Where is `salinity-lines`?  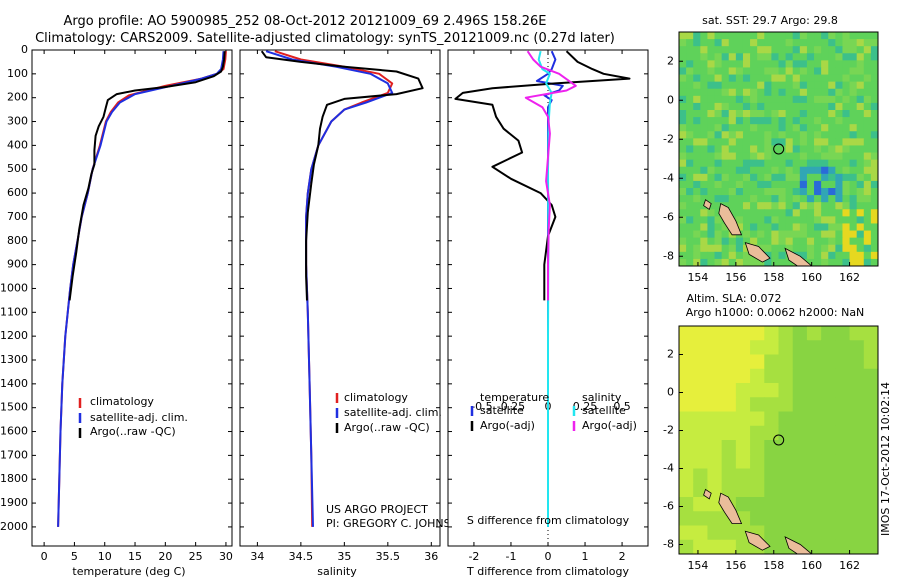
salinity-lines is located at coordinates (342, 288).